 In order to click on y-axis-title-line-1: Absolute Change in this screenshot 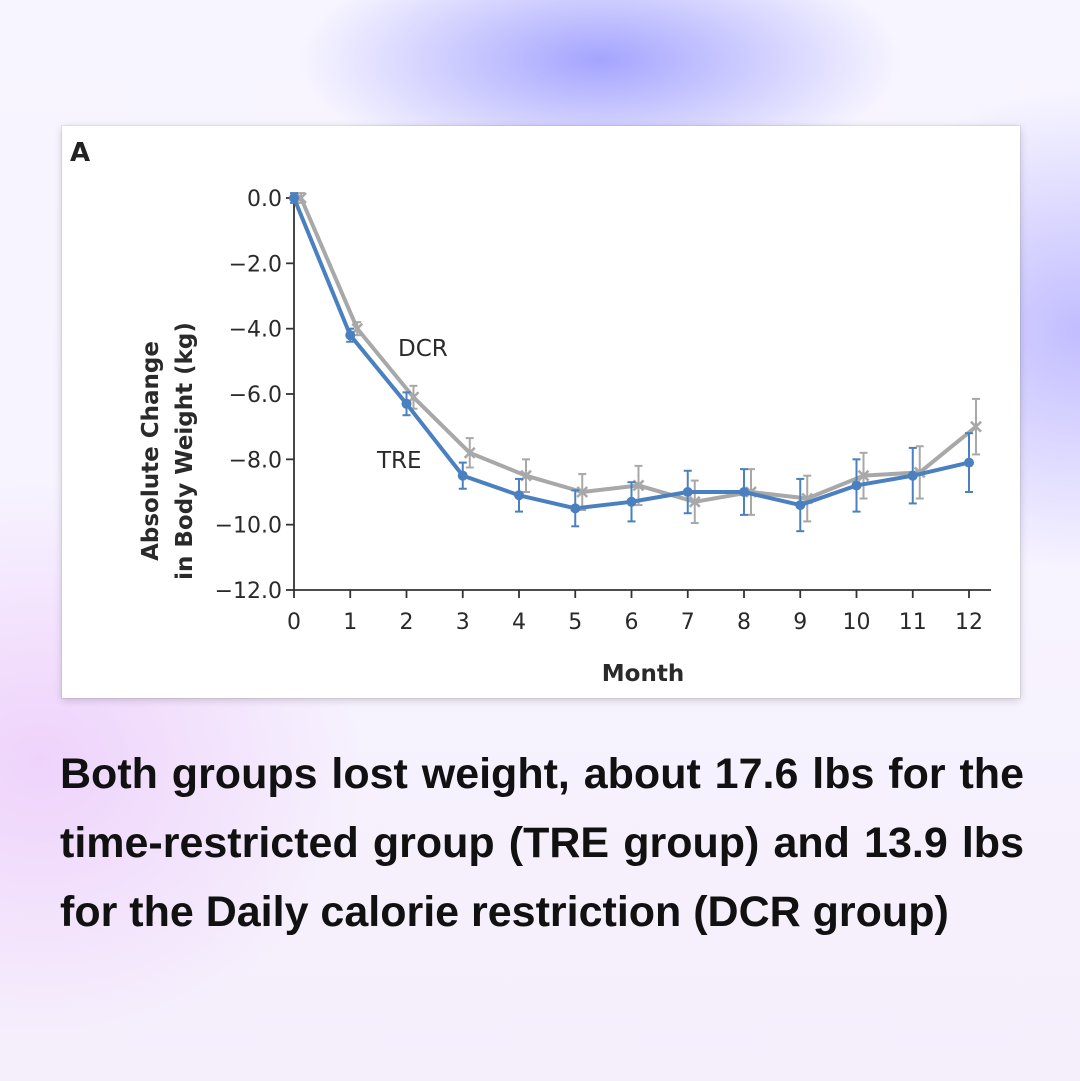, I will do `click(151, 451)`.